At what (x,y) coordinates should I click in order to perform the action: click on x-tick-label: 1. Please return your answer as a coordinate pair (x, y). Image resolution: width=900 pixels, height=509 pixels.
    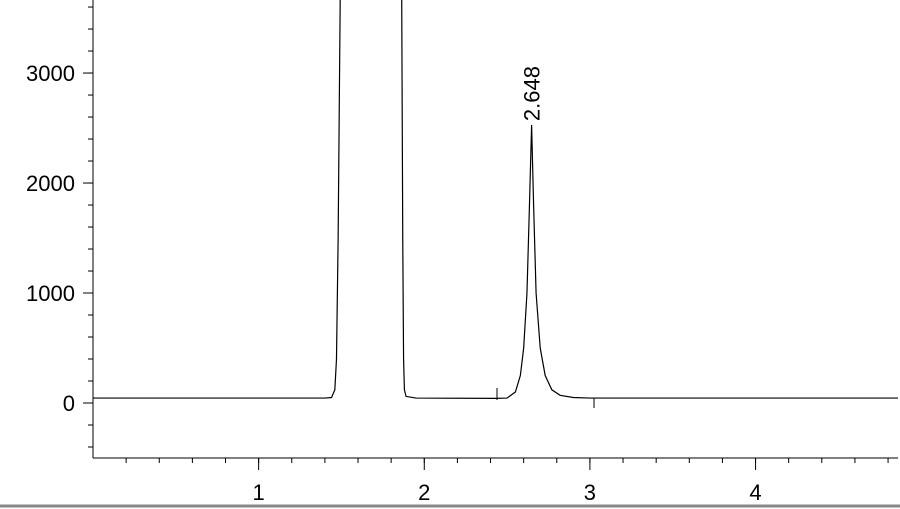
    Looking at the image, I should click on (259, 492).